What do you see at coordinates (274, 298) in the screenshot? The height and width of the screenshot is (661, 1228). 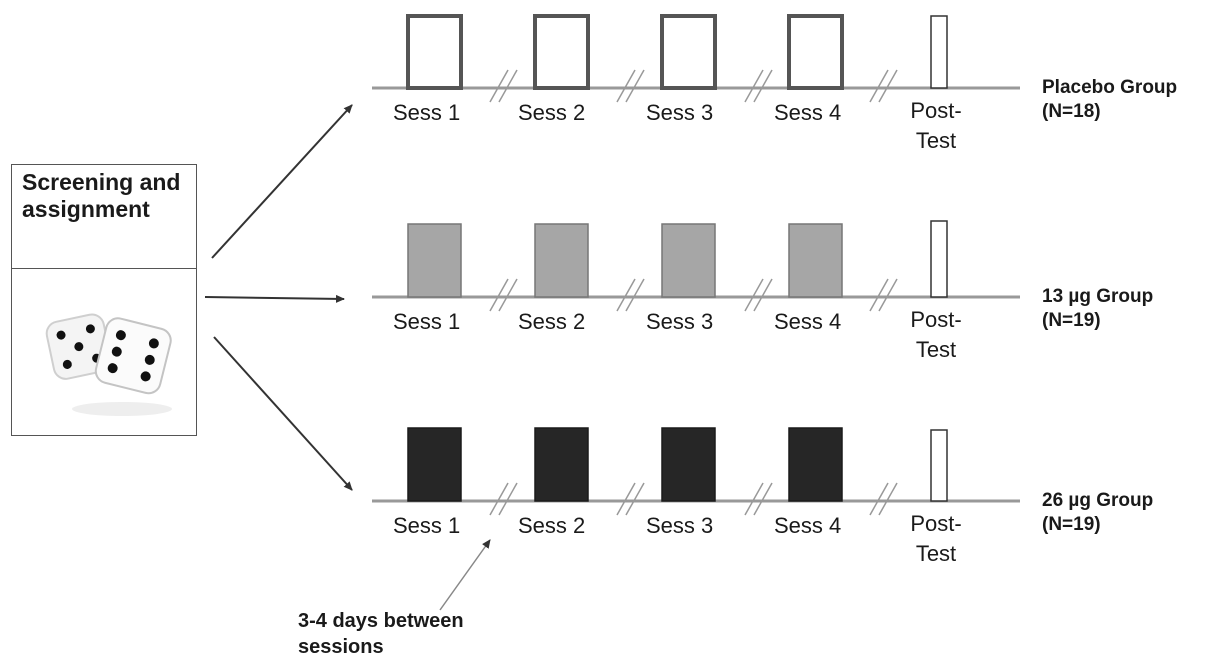 I see `arrow-to-13ug` at bounding box center [274, 298].